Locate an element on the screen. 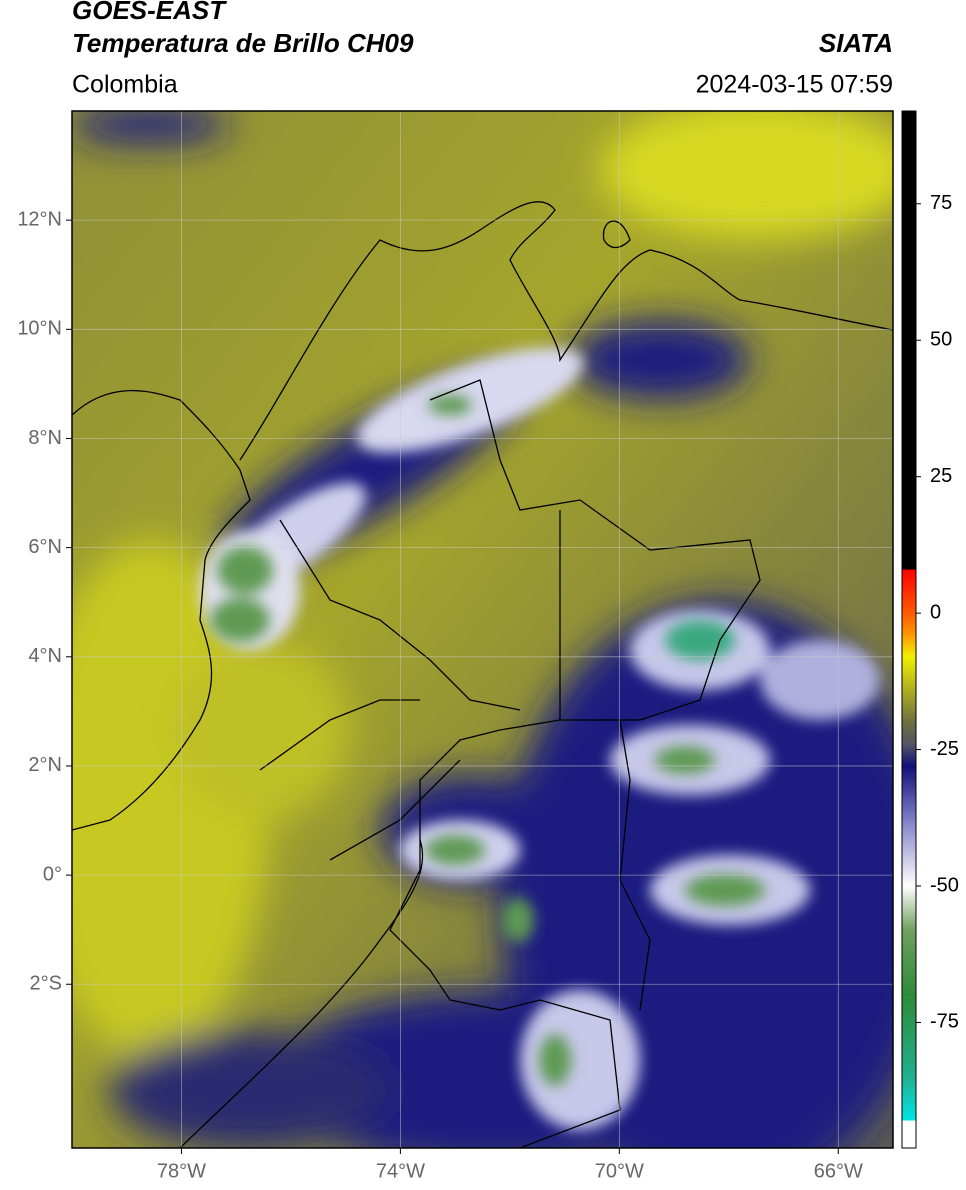 This screenshot has height=1190, width=966. y-tick-label: 6°N is located at coordinates (45, 547).